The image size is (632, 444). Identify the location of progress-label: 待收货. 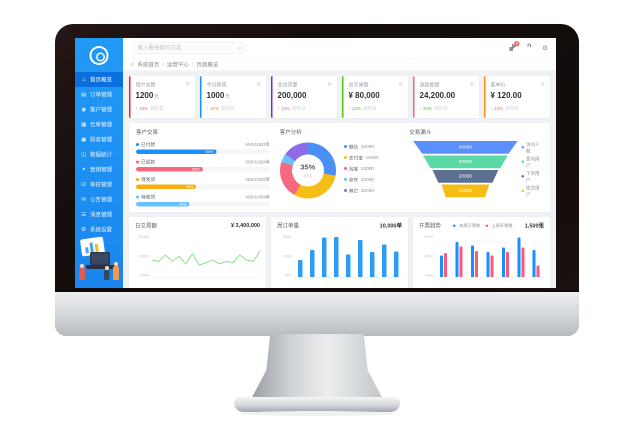
(145, 196).